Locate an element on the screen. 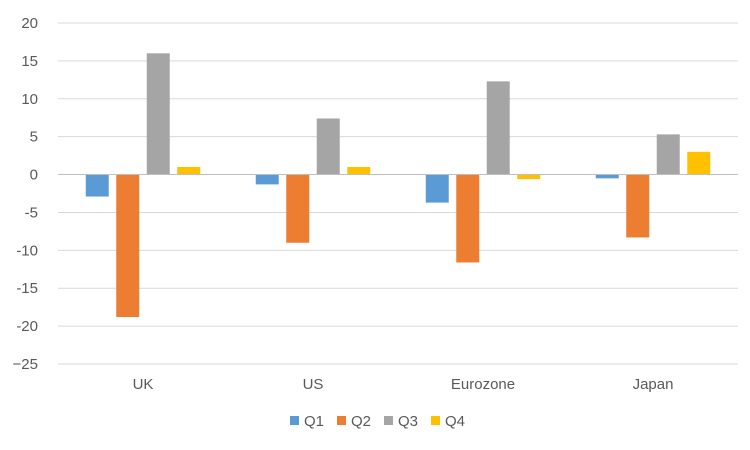 The height and width of the screenshot is (450, 750). y-tick-label: 5 is located at coordinates (34, 137).